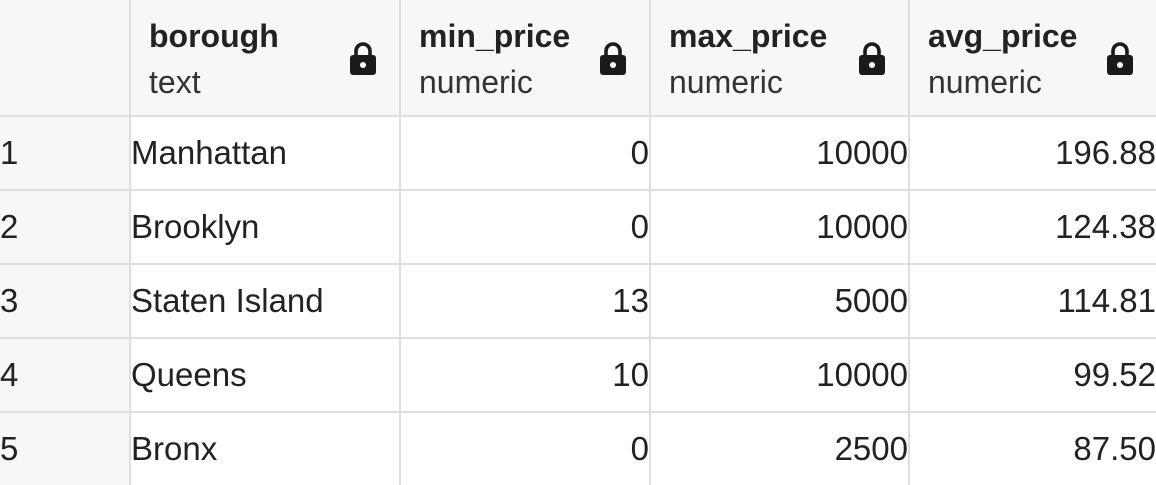 This screenshot has width=1156, height=485. I want to click on cell-avg-price: 99.52, so click(1032, 375).